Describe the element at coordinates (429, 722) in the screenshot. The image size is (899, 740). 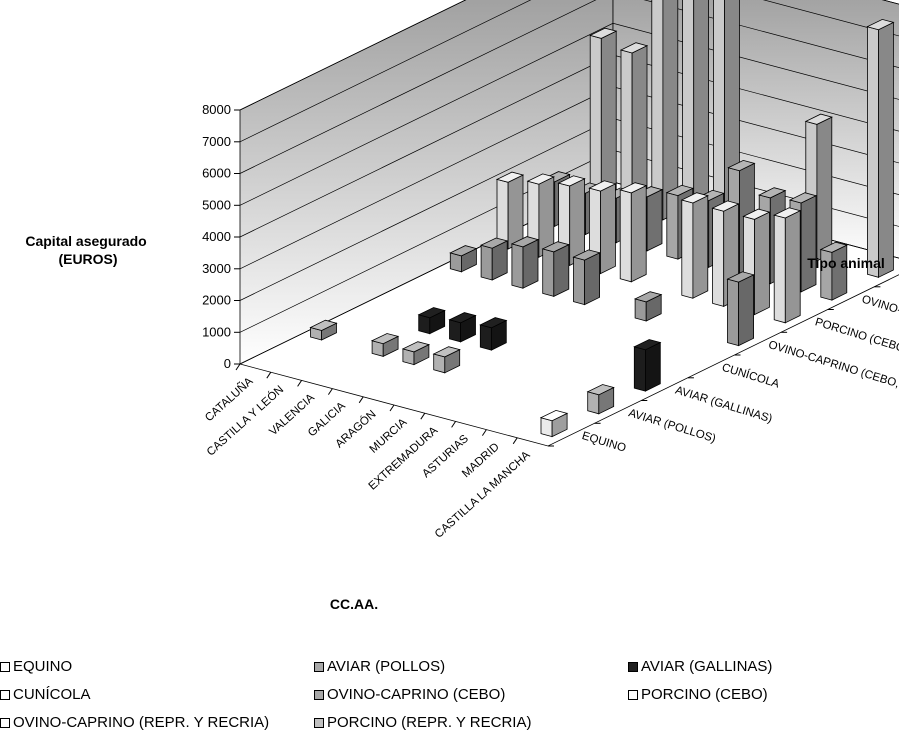
I see `legend-label: PORCINO (REPR. Y RECRIA)` at that location.